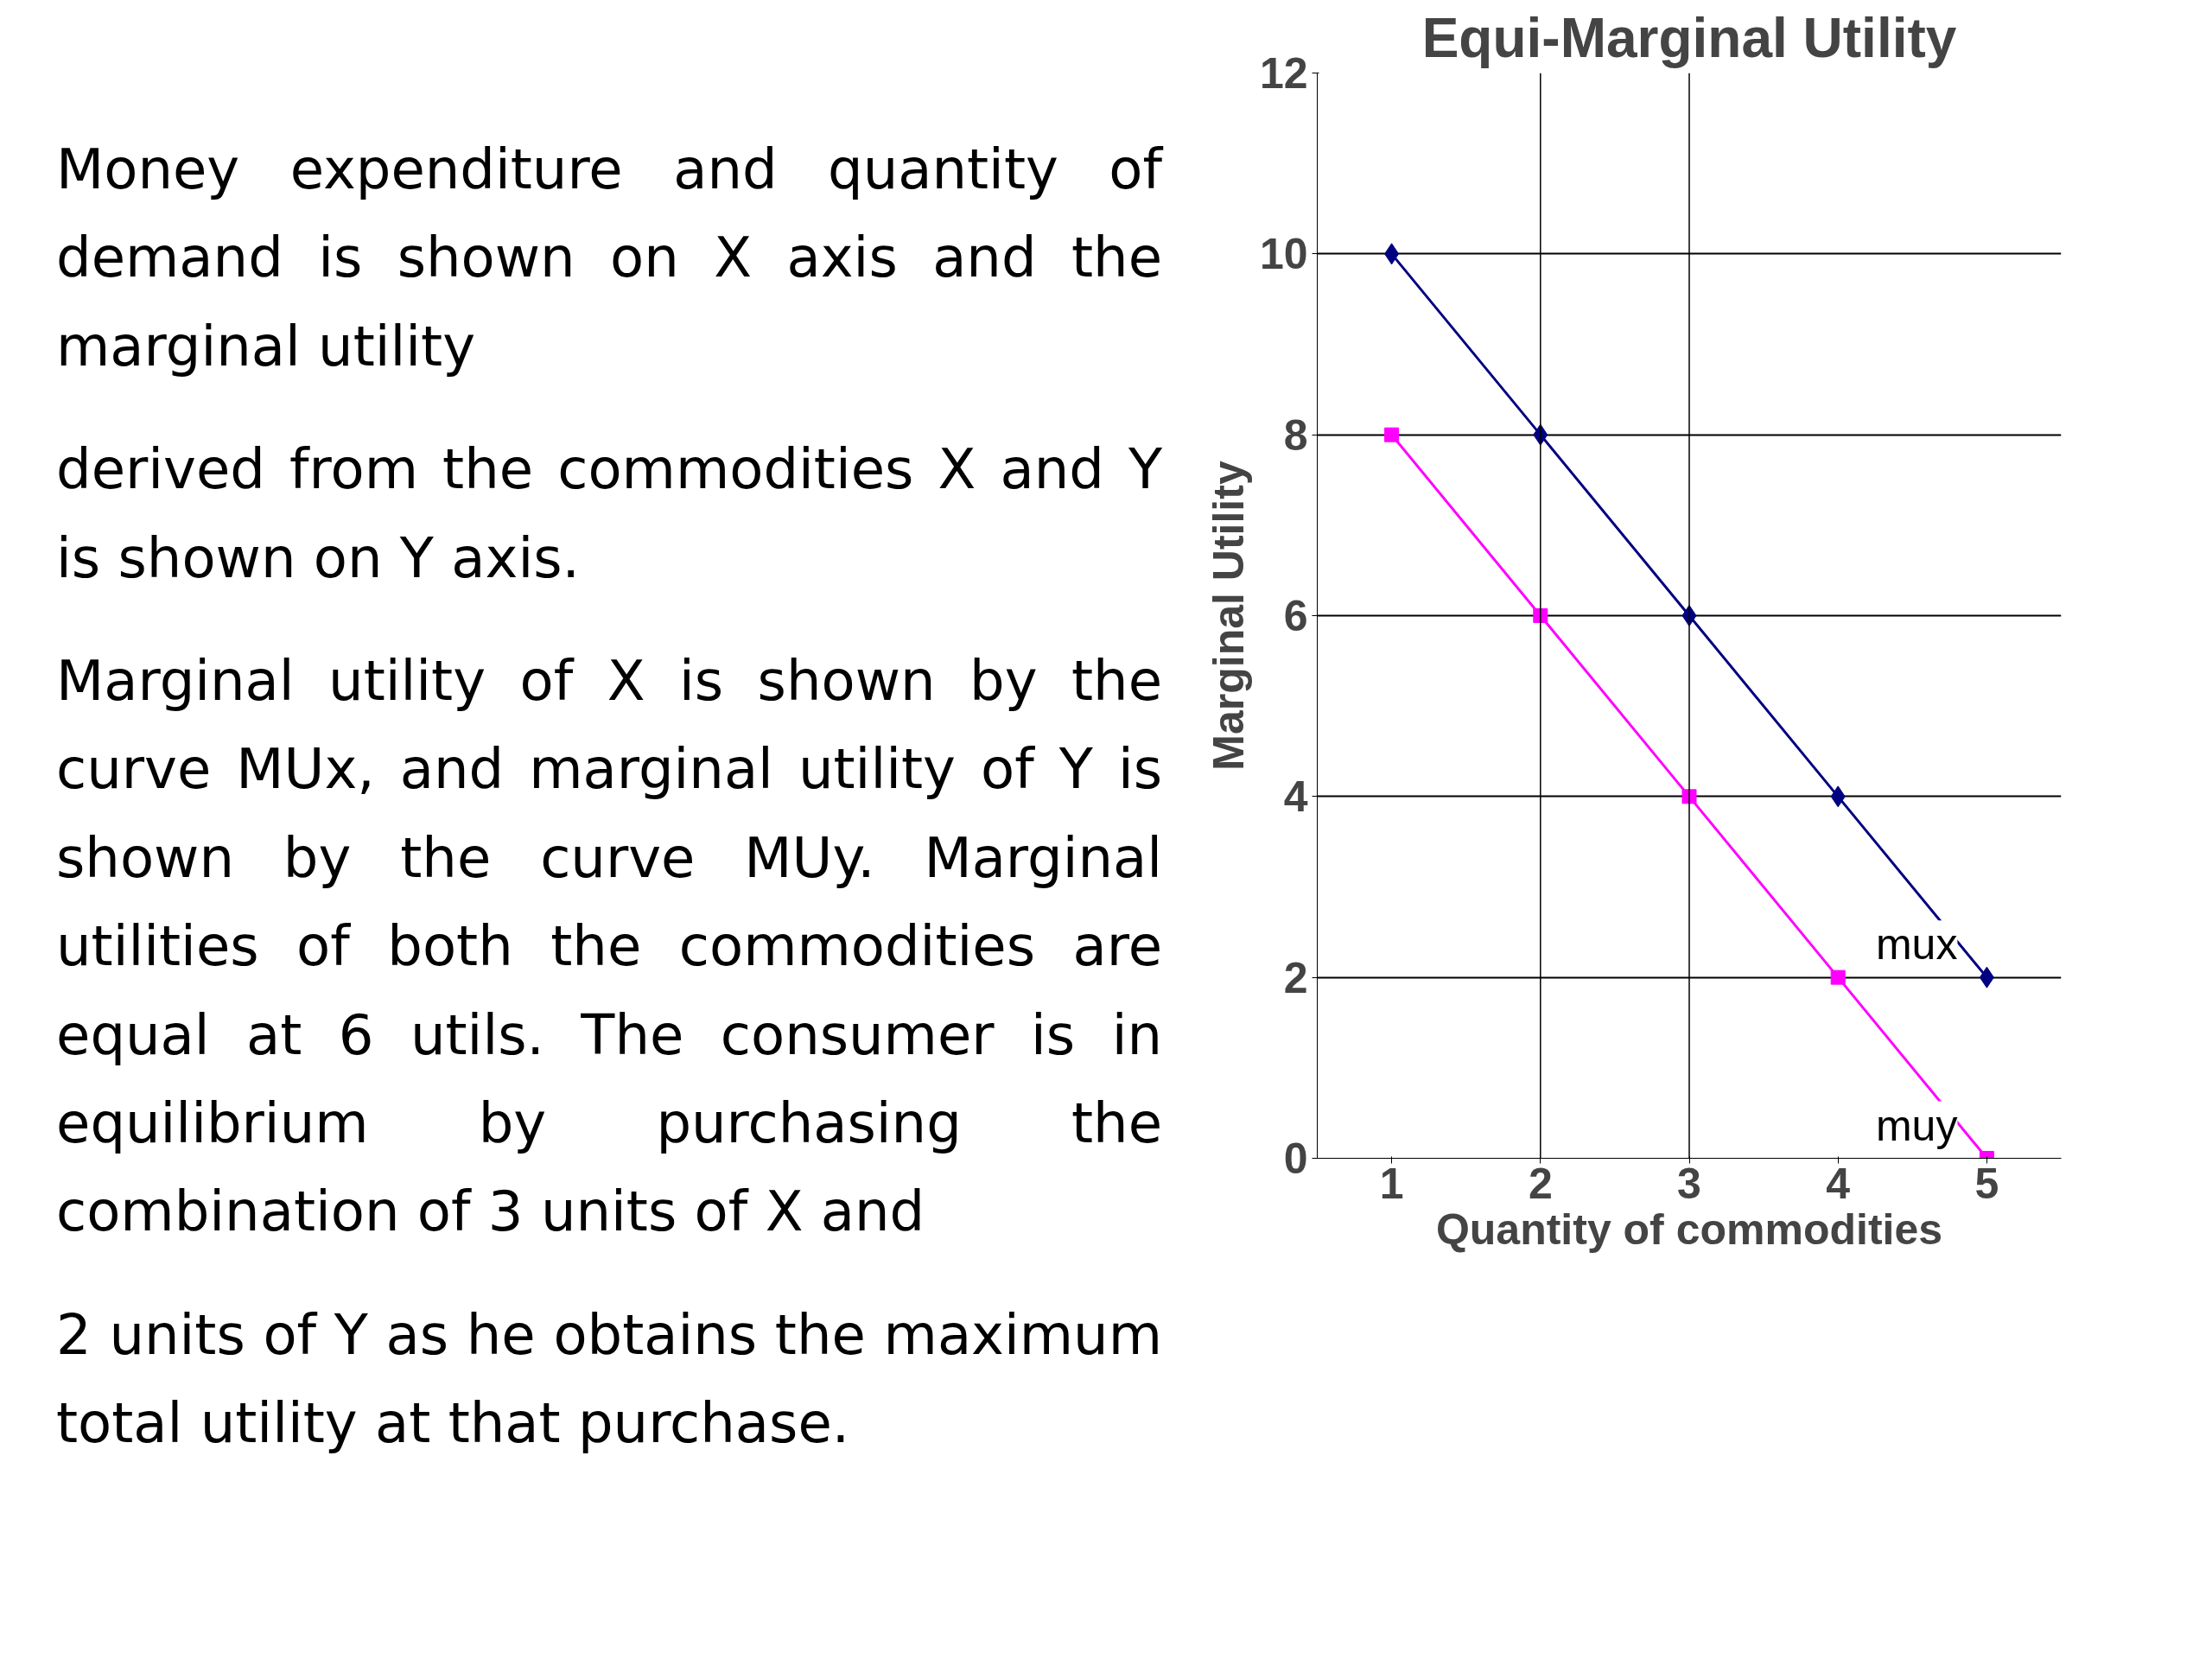  What do you see at coordinates (609, 1379) in the screenshot?
I see `text: 2 units of Y as he obtains the maximum total utility at that purchase.` at bounding box center [609, 1379].